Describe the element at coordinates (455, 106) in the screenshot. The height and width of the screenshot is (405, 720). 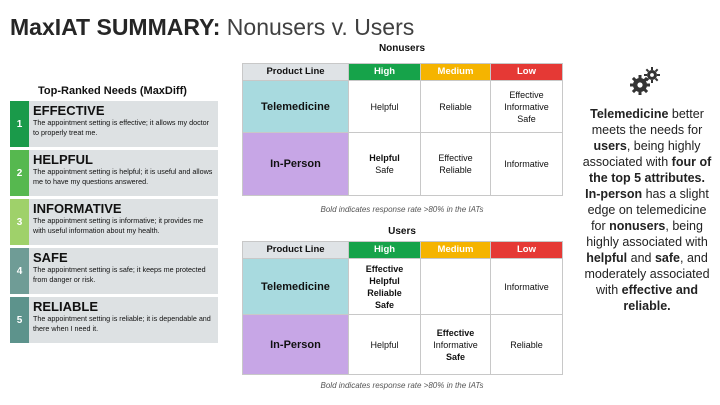
I see `cell-medium: Reliable` at that location.